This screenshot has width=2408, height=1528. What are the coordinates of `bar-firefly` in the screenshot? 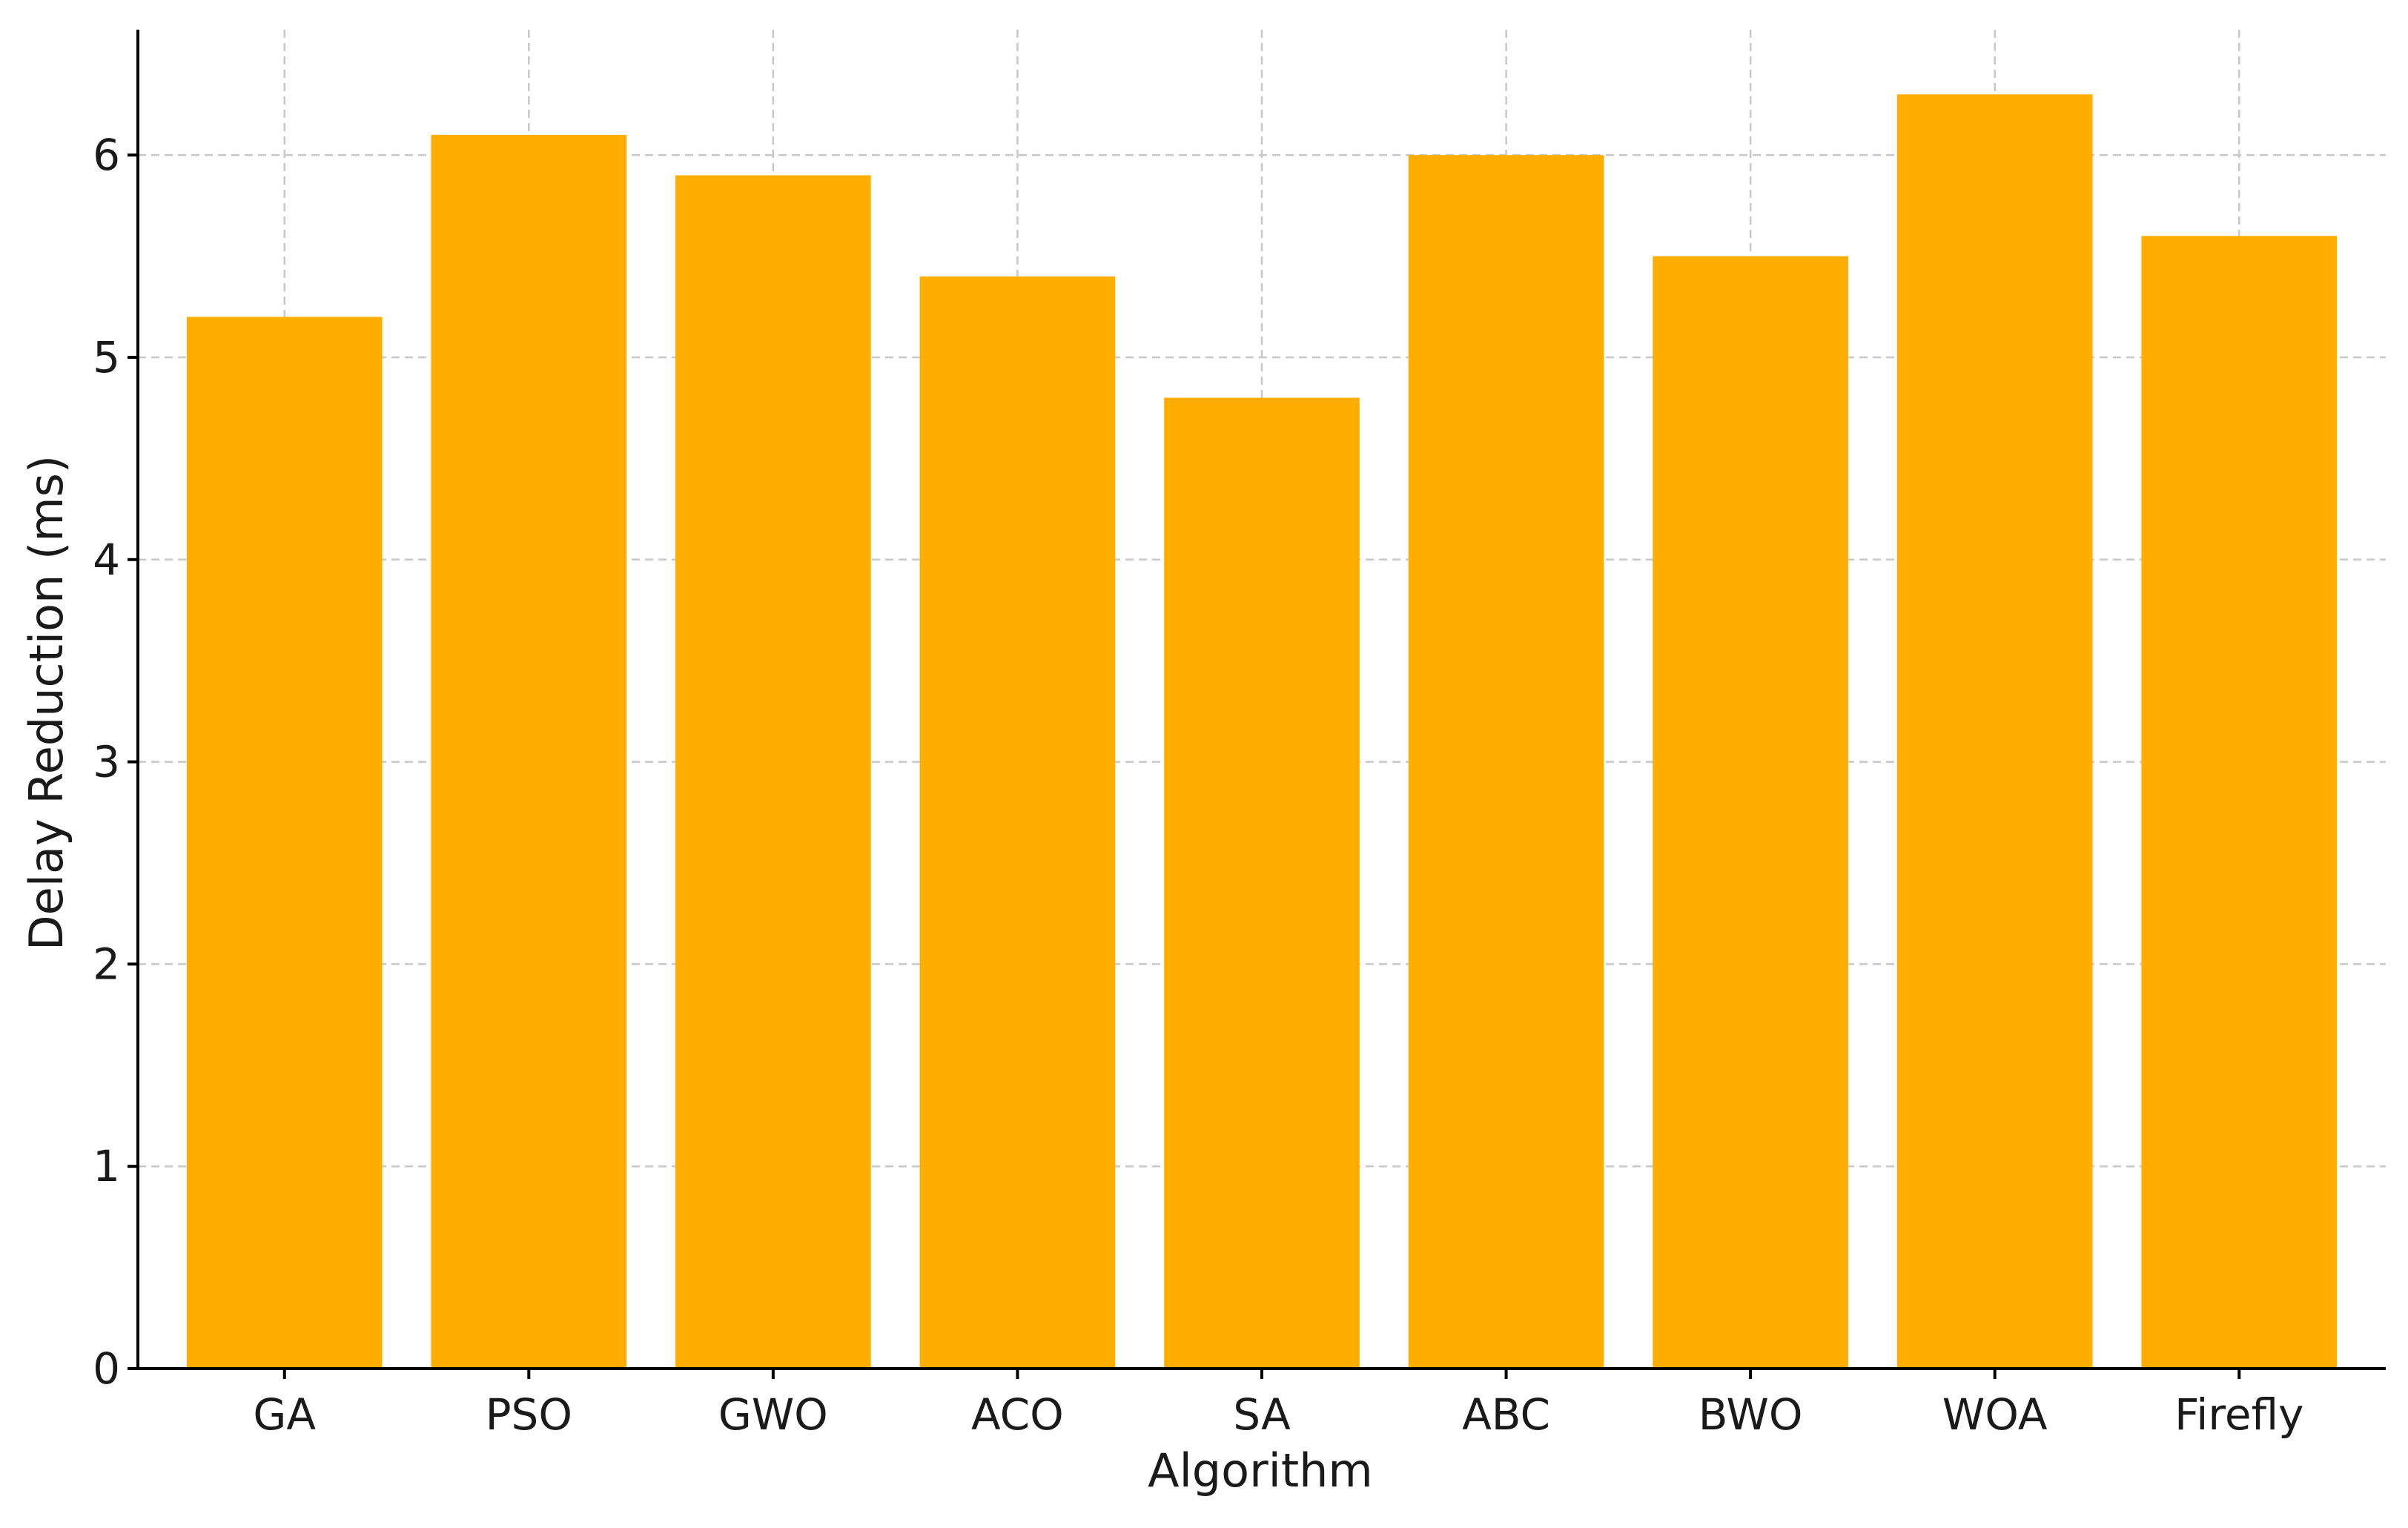 It's located at (2239, 802).